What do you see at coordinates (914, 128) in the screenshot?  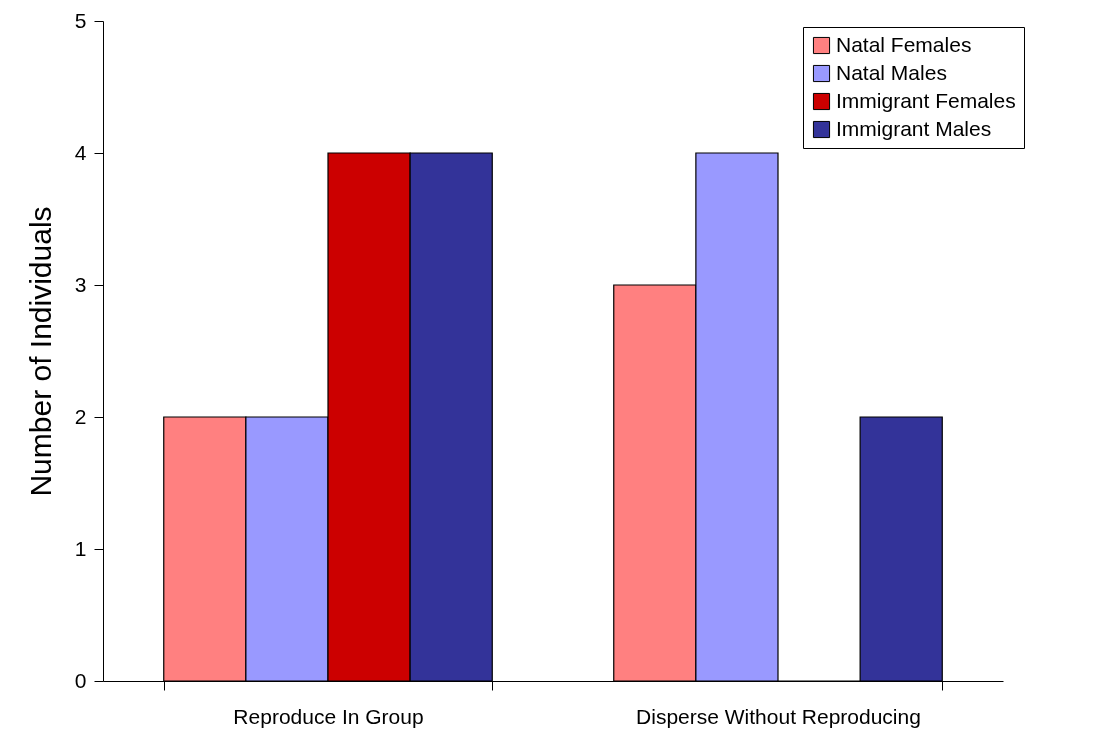 I see `legend-label: Immigrant Males` at bounding box center [914, 128].